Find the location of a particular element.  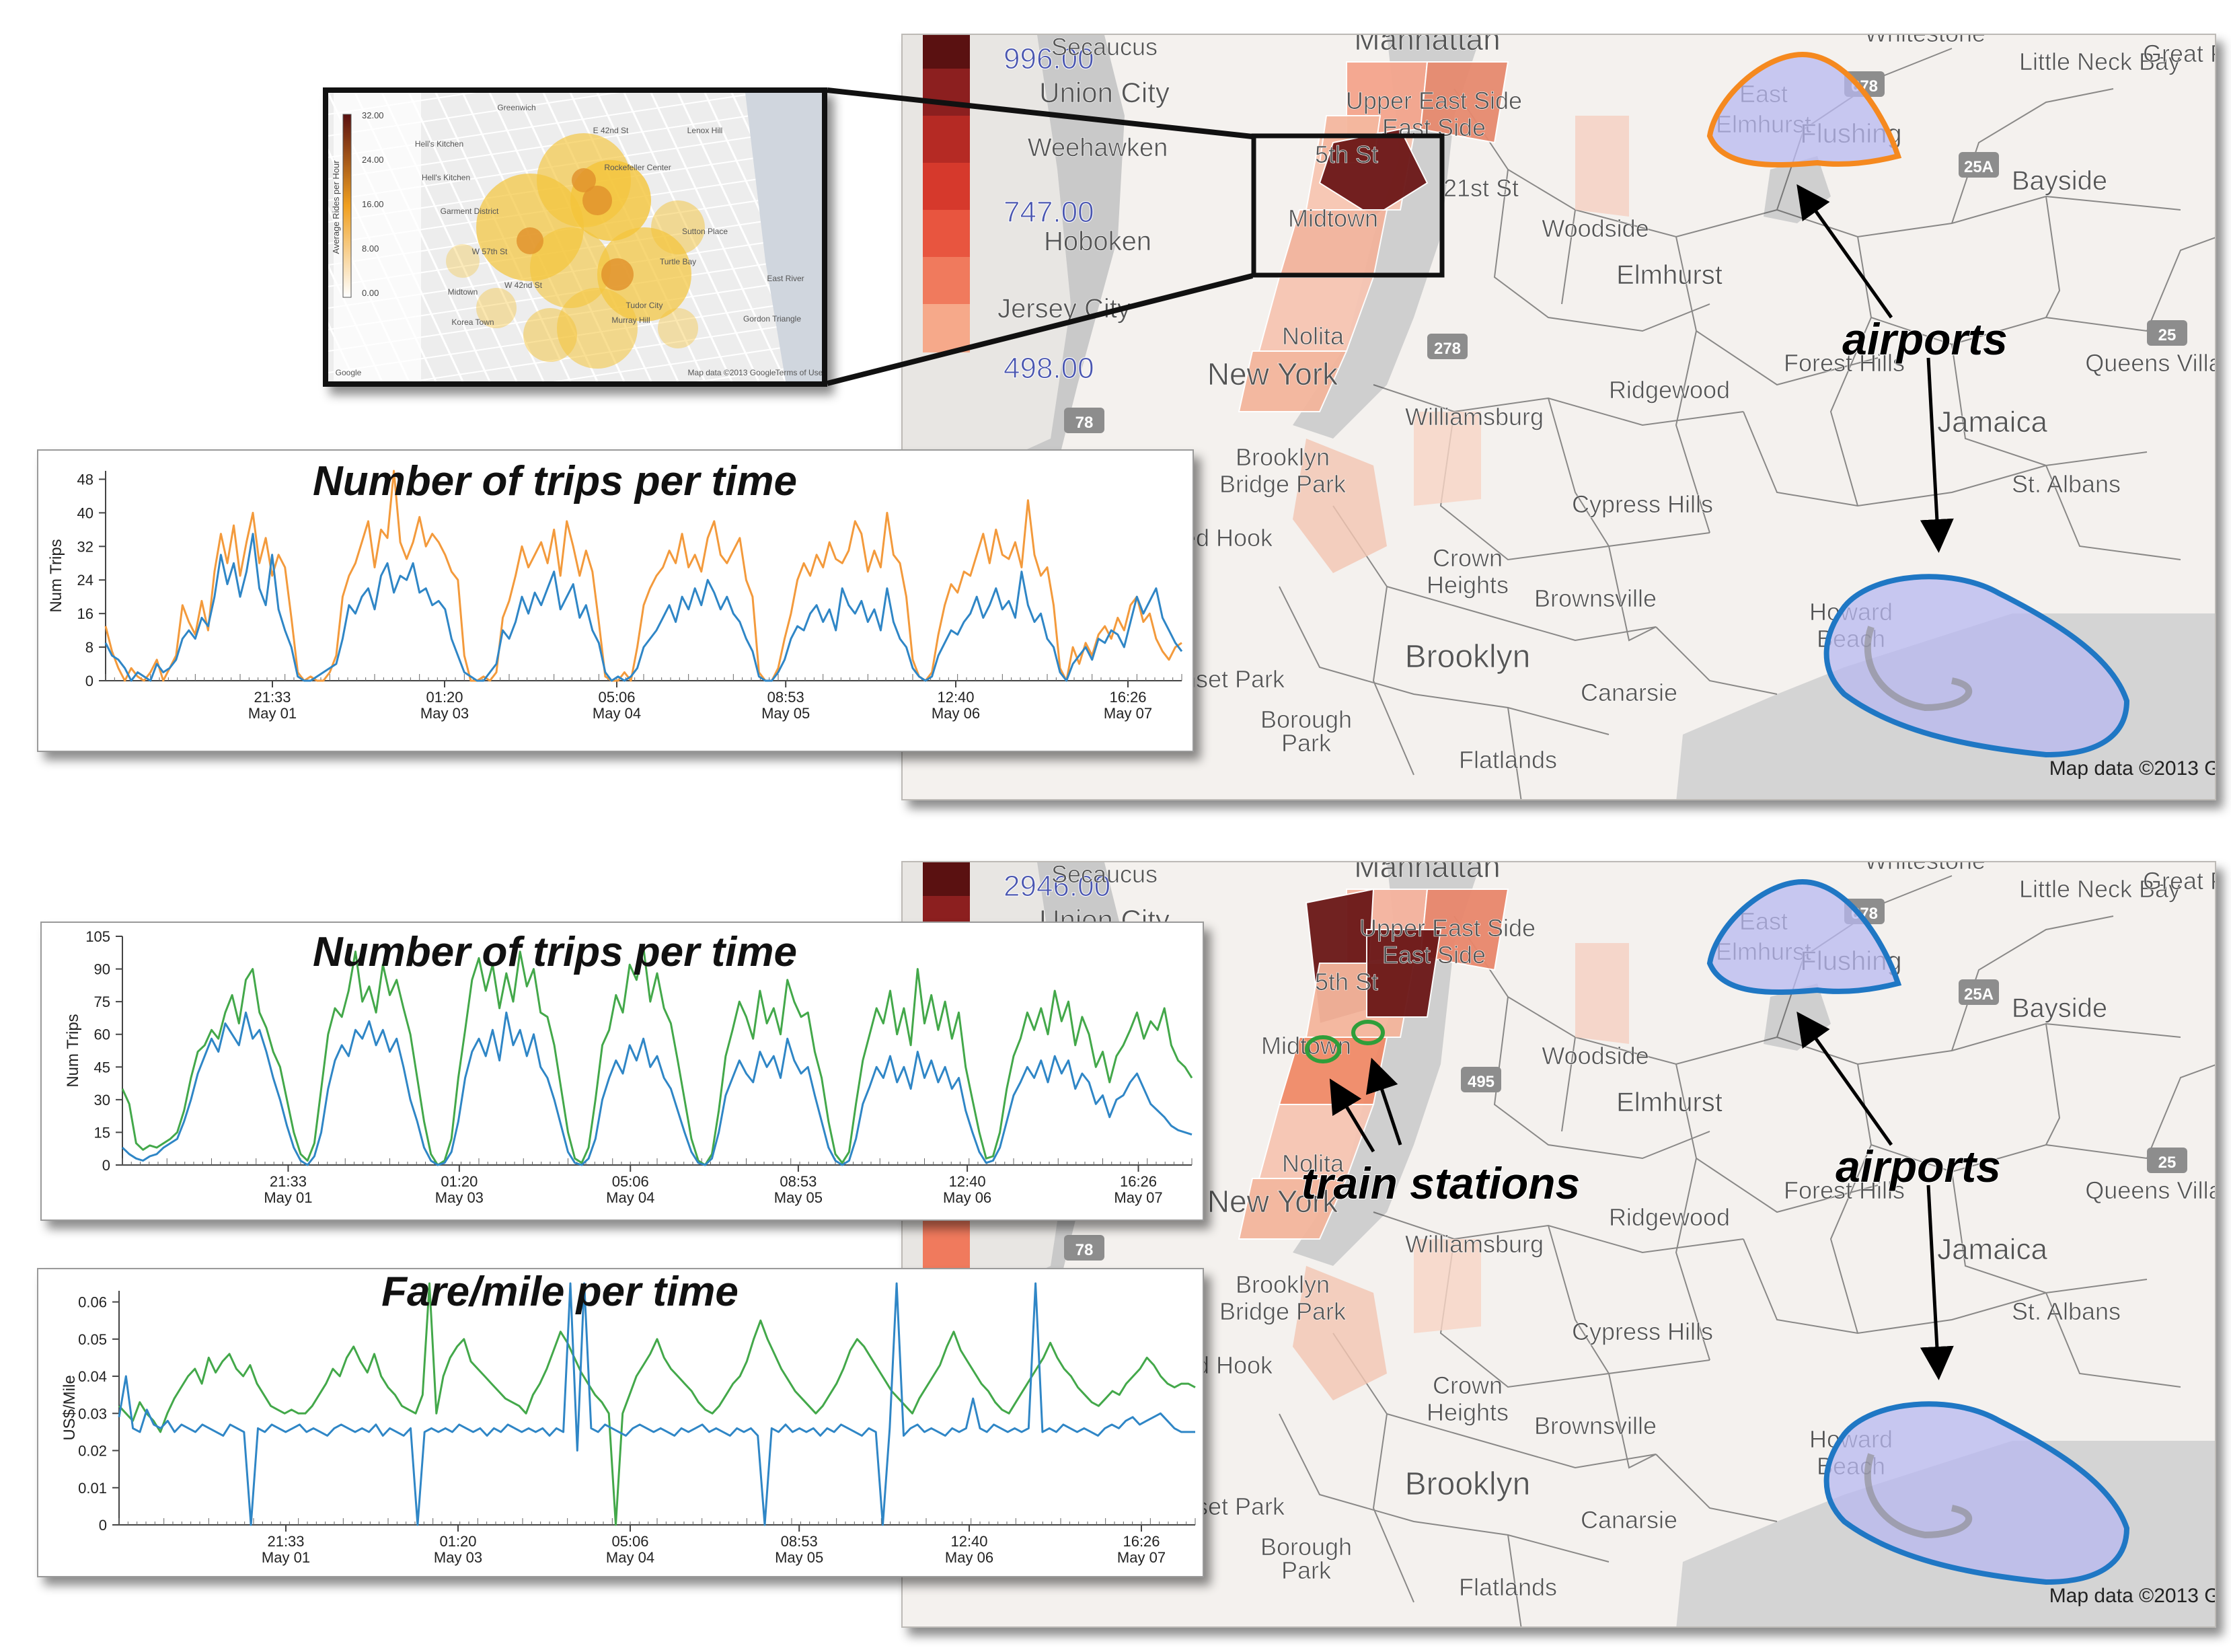

place-label: Manhattan is located at coordinates (1427, 46).